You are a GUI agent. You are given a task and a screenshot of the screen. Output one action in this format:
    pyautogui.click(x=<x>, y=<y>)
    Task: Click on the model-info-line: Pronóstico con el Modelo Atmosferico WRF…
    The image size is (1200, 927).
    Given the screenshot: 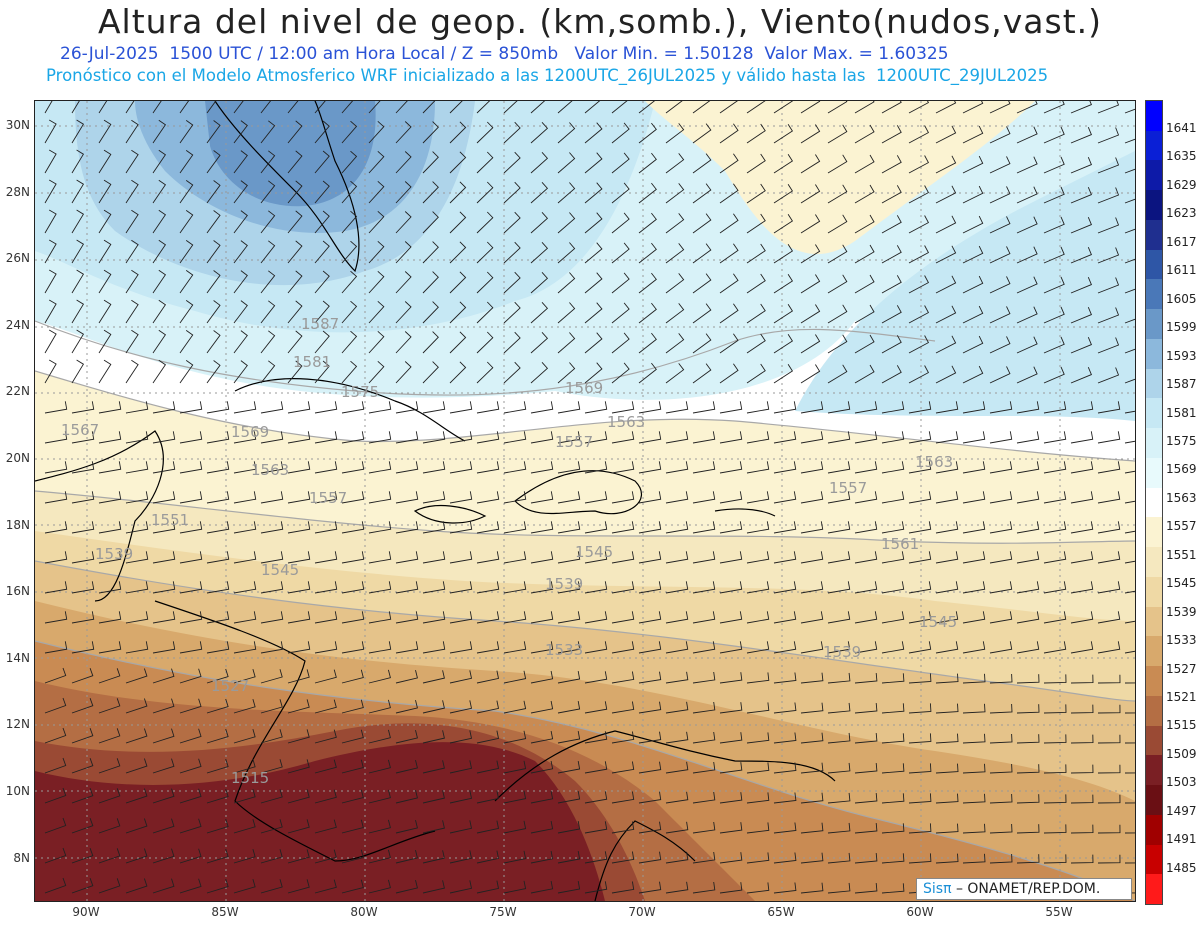 What is the action you would take?
    pyautogui.click(x=547, y=75)
    